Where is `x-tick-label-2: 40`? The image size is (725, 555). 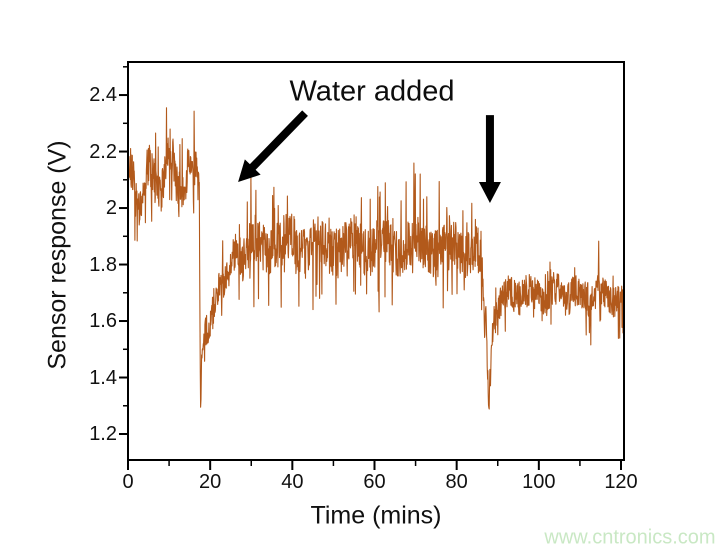 x-tick-label-2: 40 is located at coordinates (292, 482).